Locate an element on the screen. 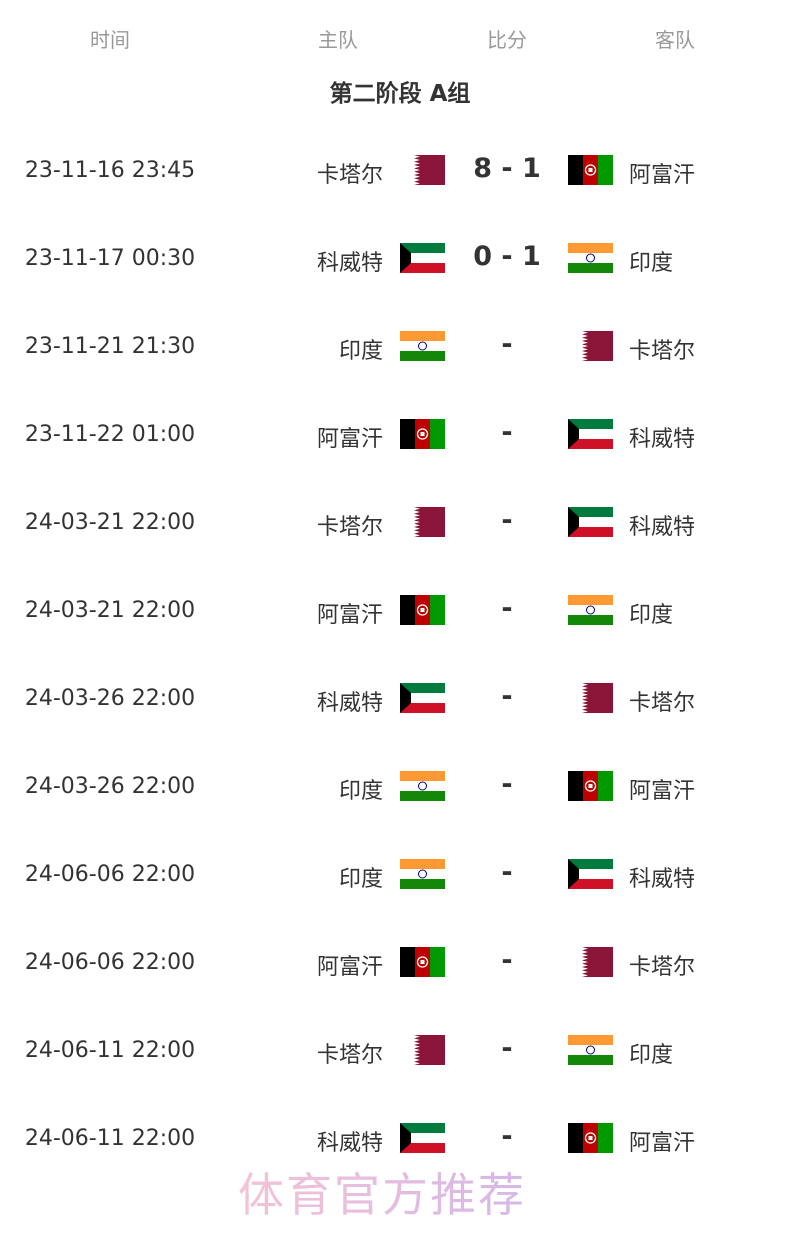  match-time: 23-11-16 23:45 is located at coordinates (110, 170).